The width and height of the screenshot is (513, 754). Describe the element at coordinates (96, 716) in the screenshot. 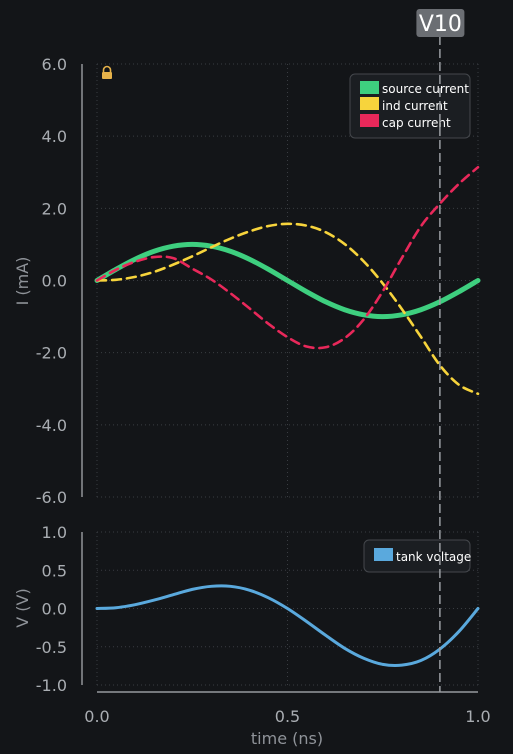

I see `x-tick-label: 0.0` at that location.